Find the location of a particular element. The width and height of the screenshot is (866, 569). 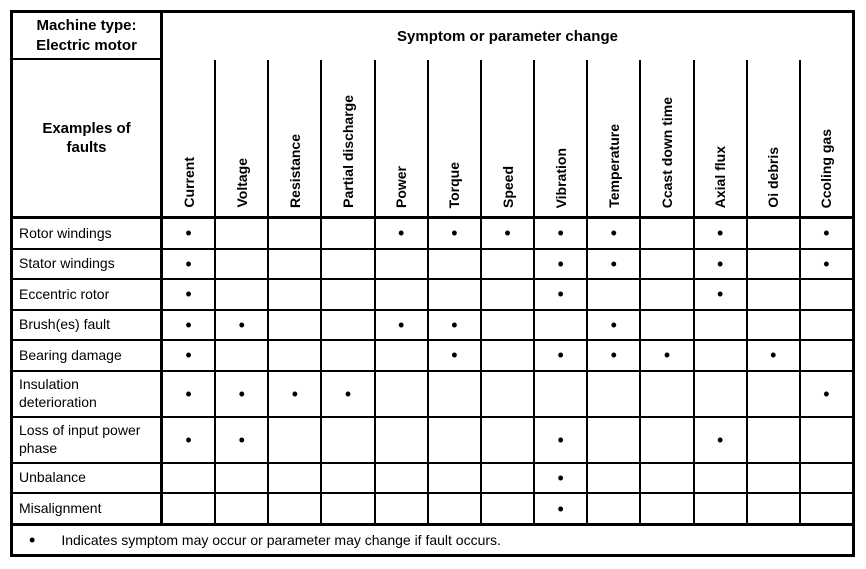

matrix-cell-unbalance-speed is located at coordinates (506, 478).